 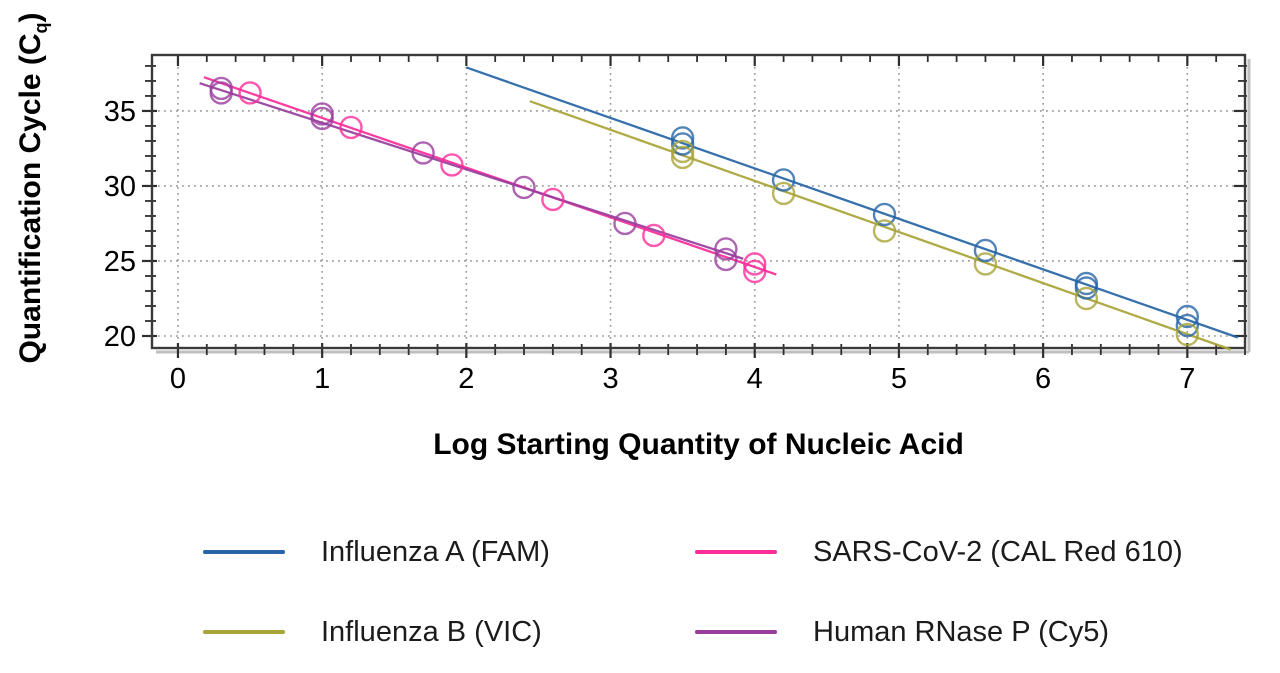 I want to click on y-axis-title-subscript: q, so click(x=41, y=28).